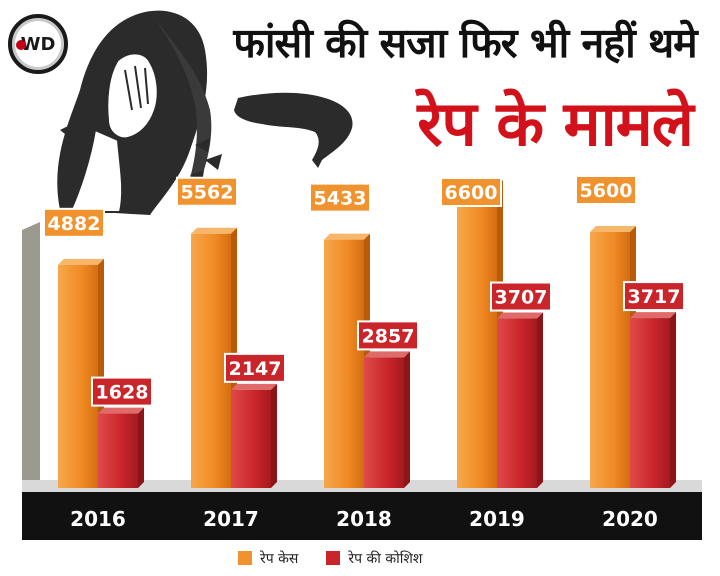 This screenshot has height=576, width=720. I want to click on bar-top-1-2018, so click(387, 354).